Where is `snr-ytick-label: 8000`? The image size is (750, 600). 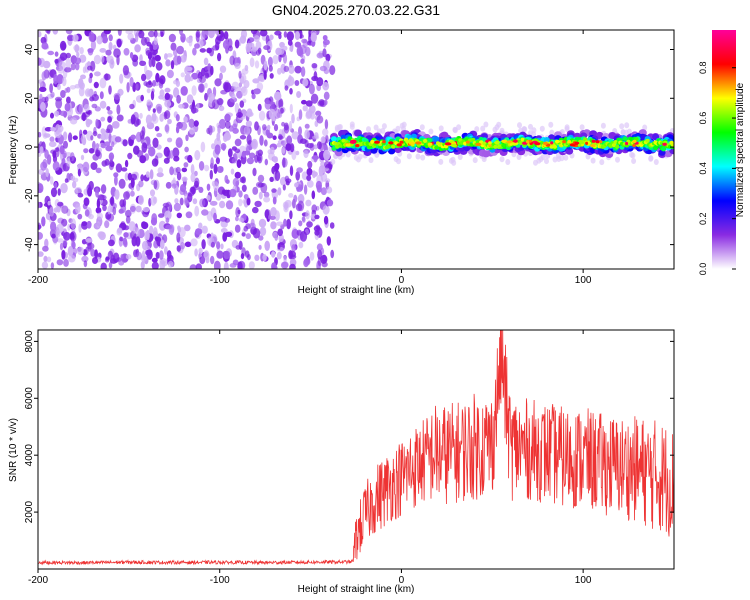
snr-ytick-label: 8000 is located at coordinates (29, 341).